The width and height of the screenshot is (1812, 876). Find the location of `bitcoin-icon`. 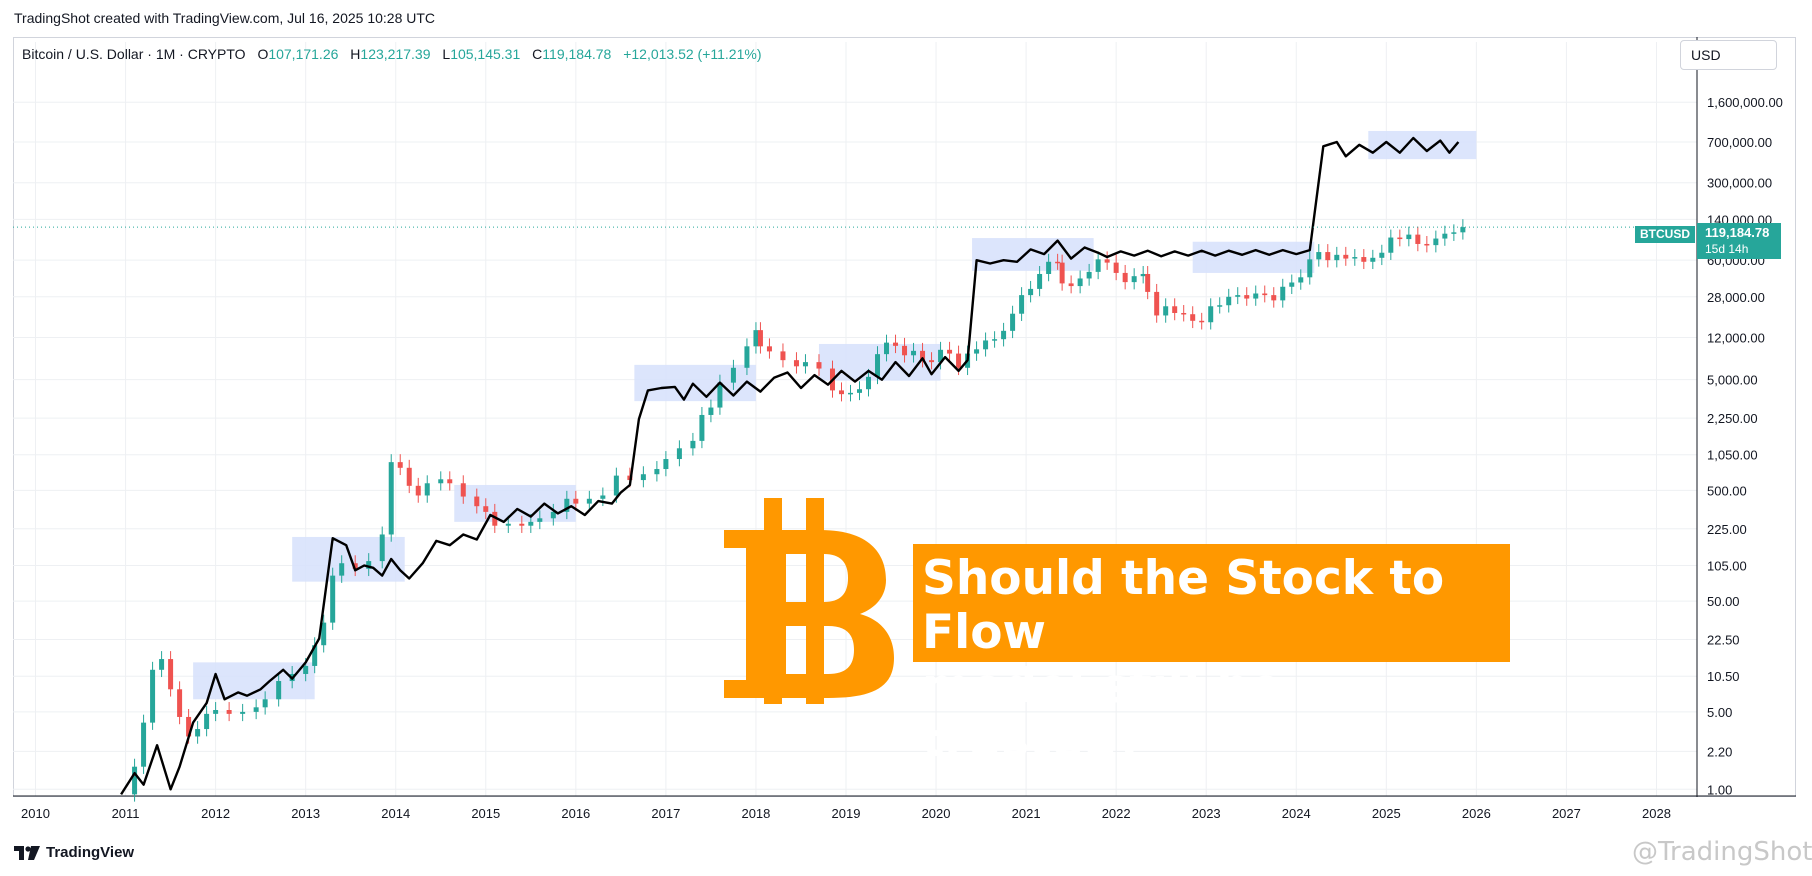

bitcoin-icon is located at coordinates (809, 601).